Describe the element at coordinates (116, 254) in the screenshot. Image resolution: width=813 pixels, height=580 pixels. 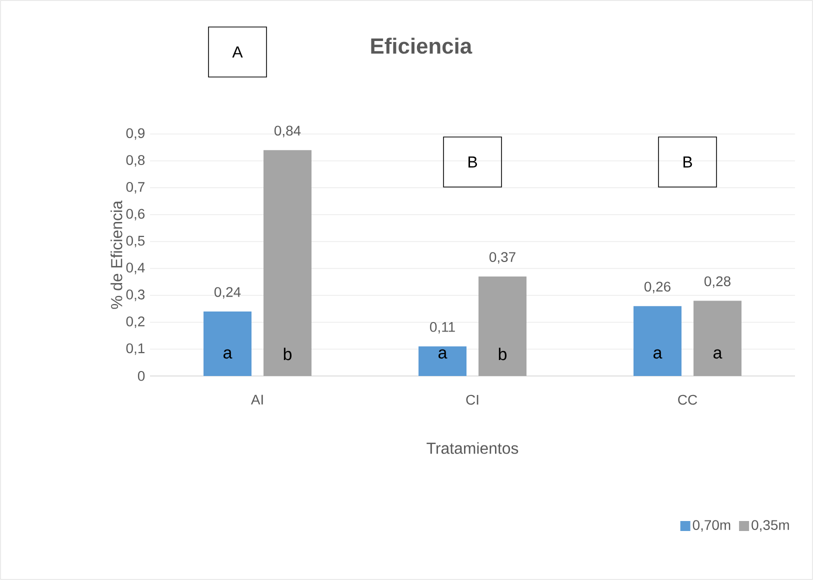
I see `y-axis-title: % de Eficiencia` at that location.